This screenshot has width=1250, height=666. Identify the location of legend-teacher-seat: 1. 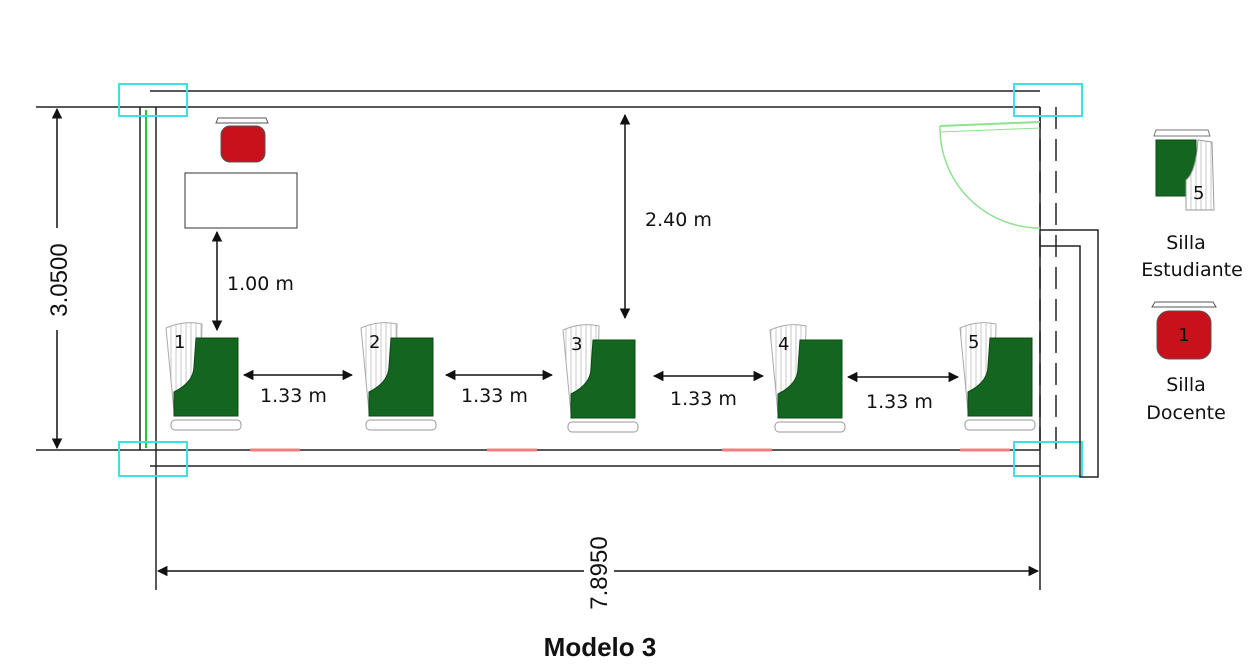
(1184, 330).